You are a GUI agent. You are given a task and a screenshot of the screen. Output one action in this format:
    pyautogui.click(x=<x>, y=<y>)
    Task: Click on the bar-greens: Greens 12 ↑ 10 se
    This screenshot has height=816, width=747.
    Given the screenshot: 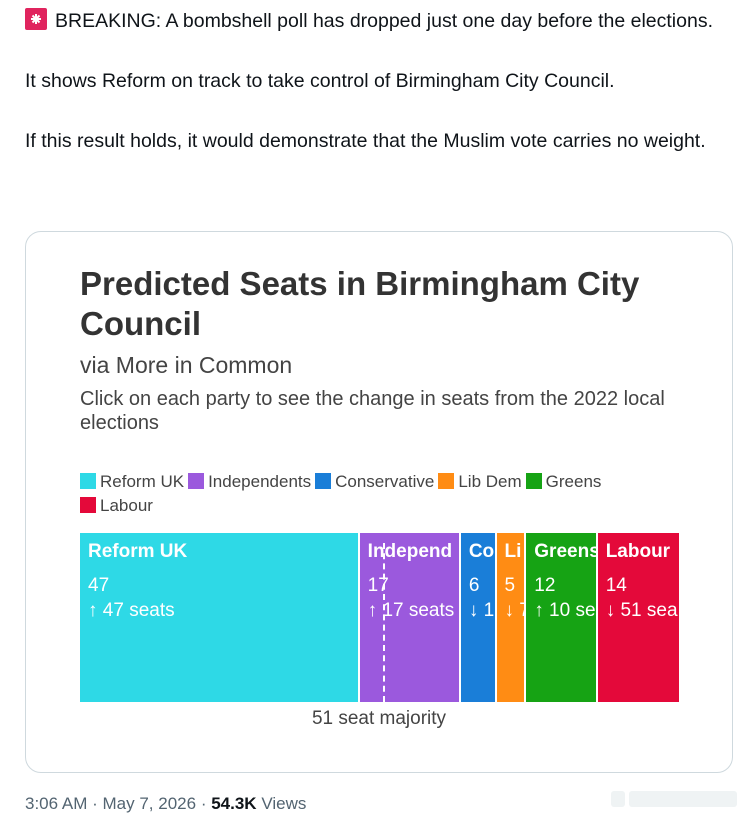 What is the action you would take?
    pyautogui.click(x=561, y=617)
    